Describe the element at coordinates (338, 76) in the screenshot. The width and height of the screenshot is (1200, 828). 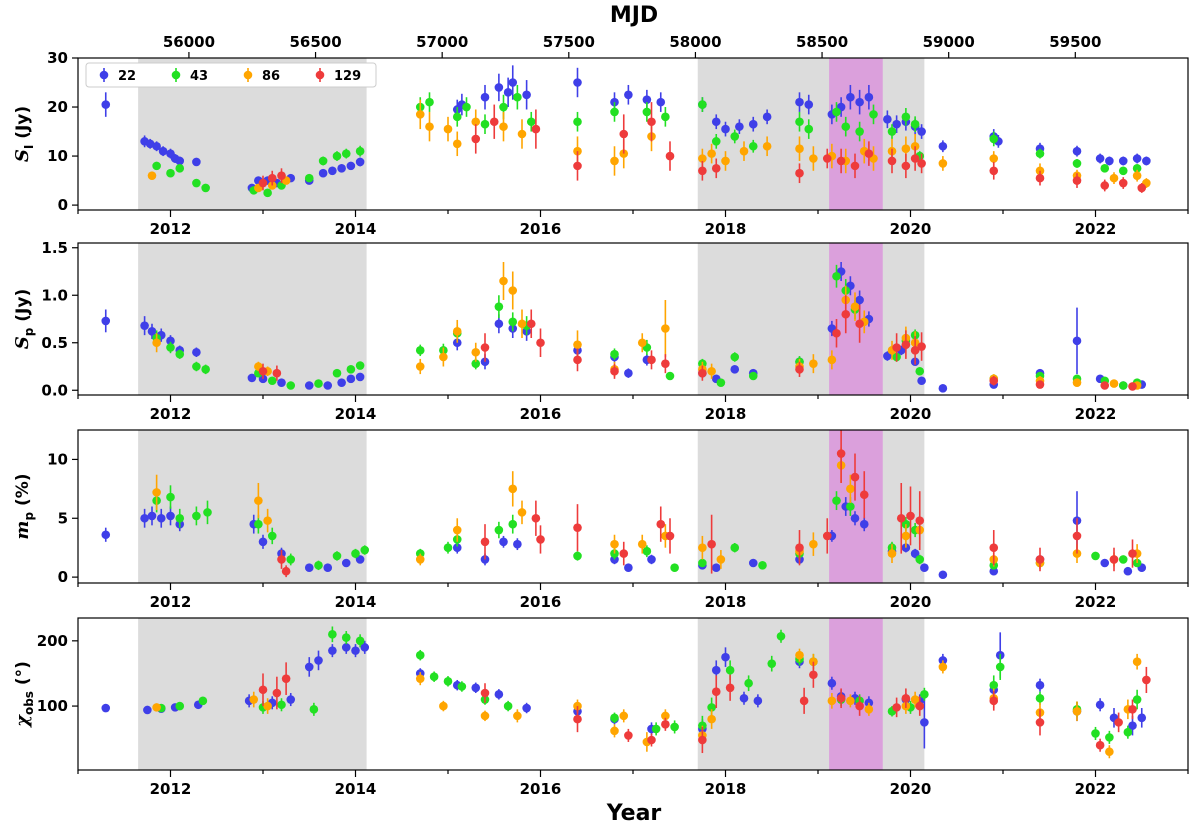
I see `legend-entry-129: 129` at that location.